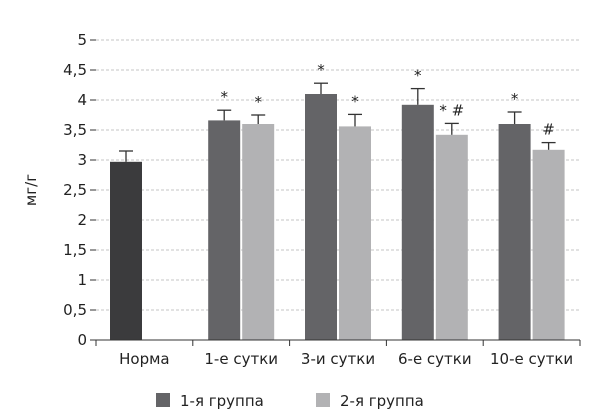 The width and height of the screenshot is (593, 415). What do you see at coordinates (548, 130) in the screenshot?
I see `significance-mark: #` at bounding box center [548, 130].